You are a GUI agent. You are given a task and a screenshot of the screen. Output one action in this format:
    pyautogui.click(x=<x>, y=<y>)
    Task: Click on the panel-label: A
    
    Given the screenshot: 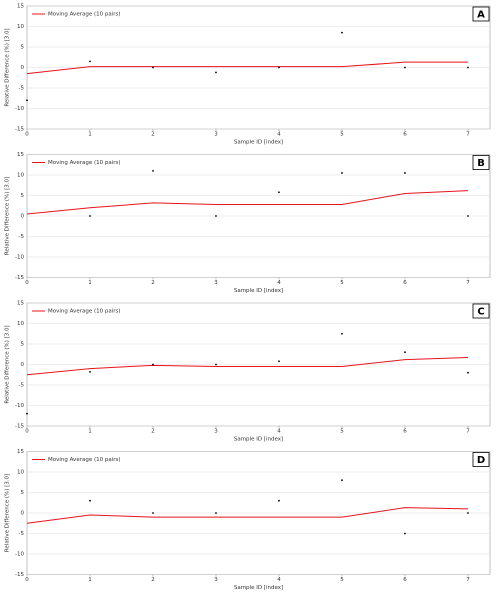 What is the action you would take?
    pyautogui.click(x=481, y=15)
    